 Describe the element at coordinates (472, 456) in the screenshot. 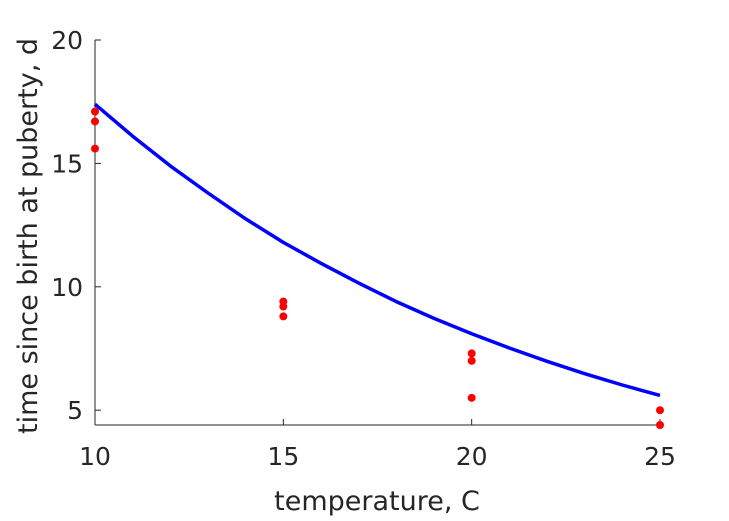

I see `x-tick-label: 20` at that location.